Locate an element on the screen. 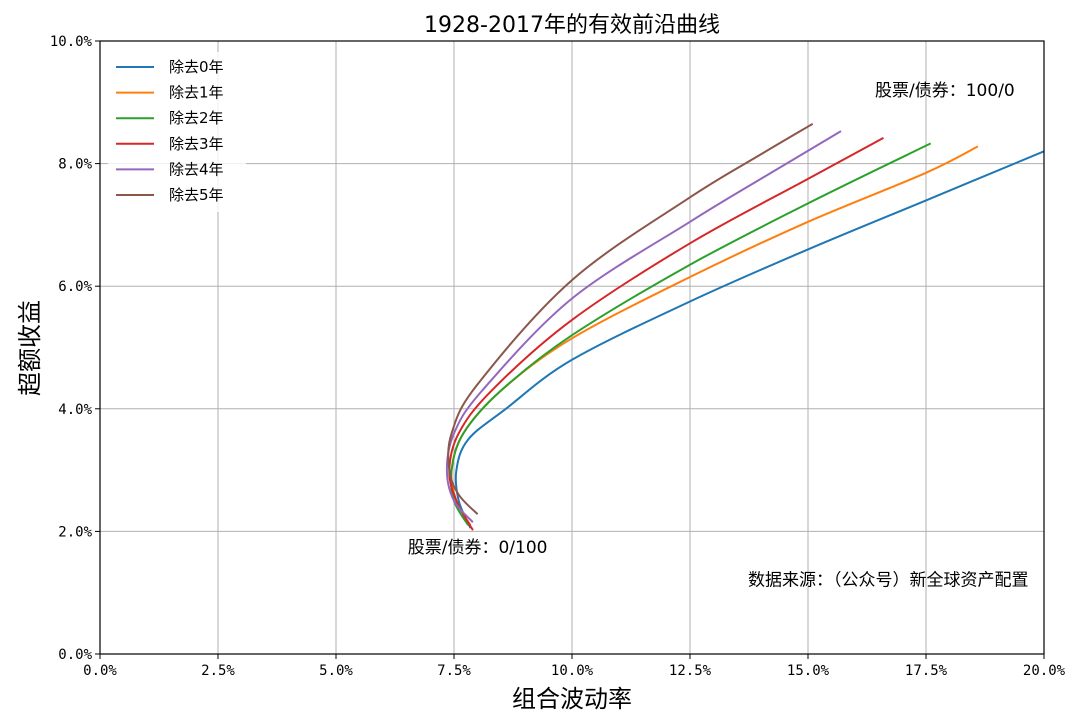 The height and width of the screenshot is (722, 1080). y-tick-label: 6.0% is located at coordinates (75, 287).